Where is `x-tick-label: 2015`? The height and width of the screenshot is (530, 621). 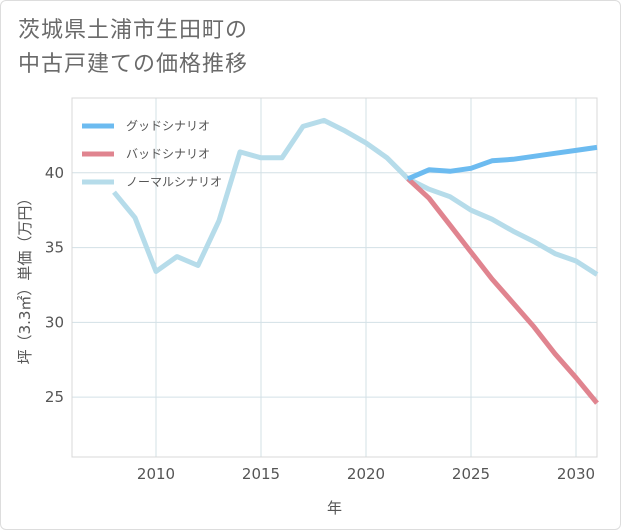 x-tick-label: 2015 is located at coordinates (261, 474).